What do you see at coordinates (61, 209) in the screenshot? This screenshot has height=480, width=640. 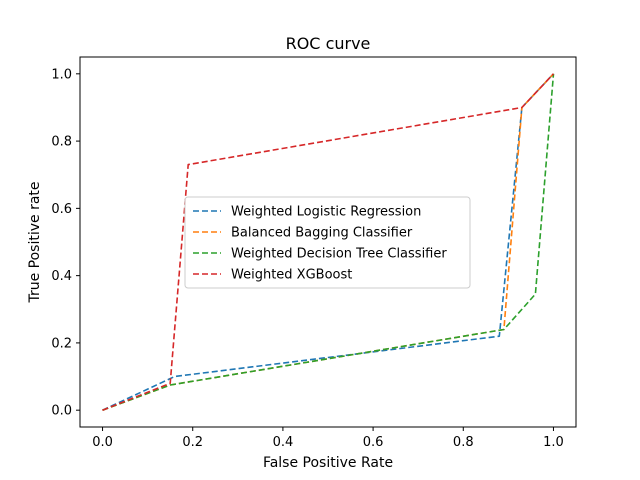 I see `y-tick-label: 0.6` at bounding box center [61, 209].